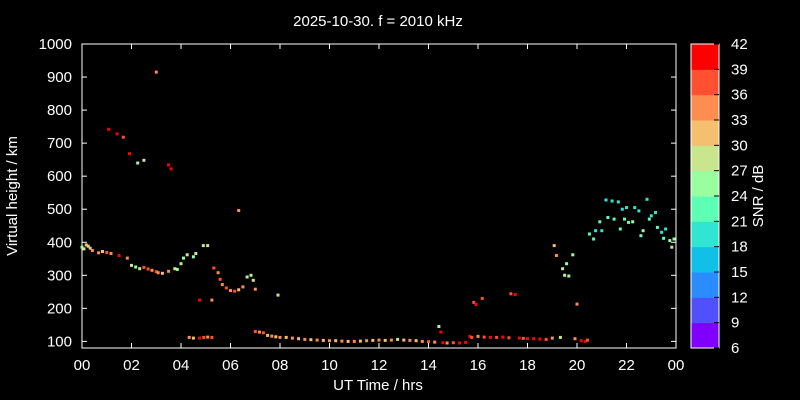  What do you see at coordinates (59, 143) in the screenshot?
I see `y-tick-label: 700` at bounding box center [59, 143].